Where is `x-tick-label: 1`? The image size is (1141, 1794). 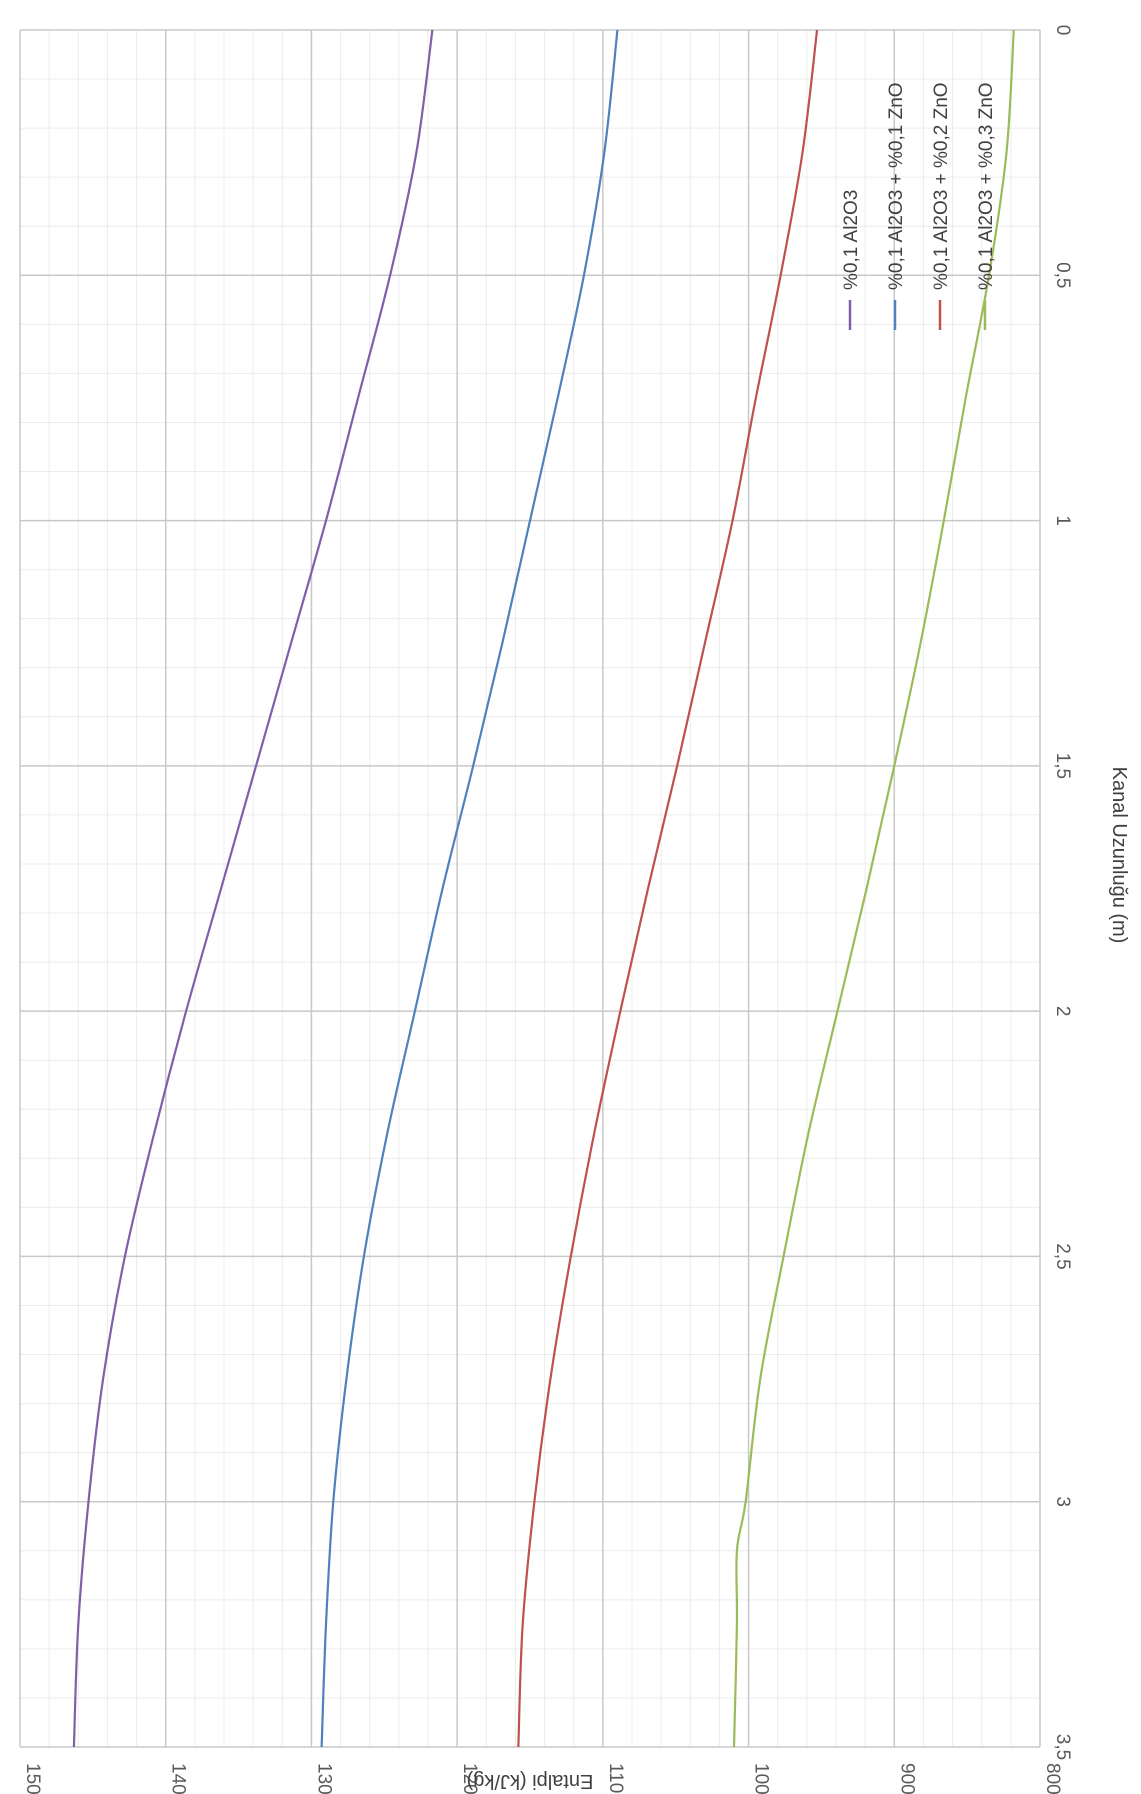 x-tick-label: 1 is located at coordinates (1062, 520).